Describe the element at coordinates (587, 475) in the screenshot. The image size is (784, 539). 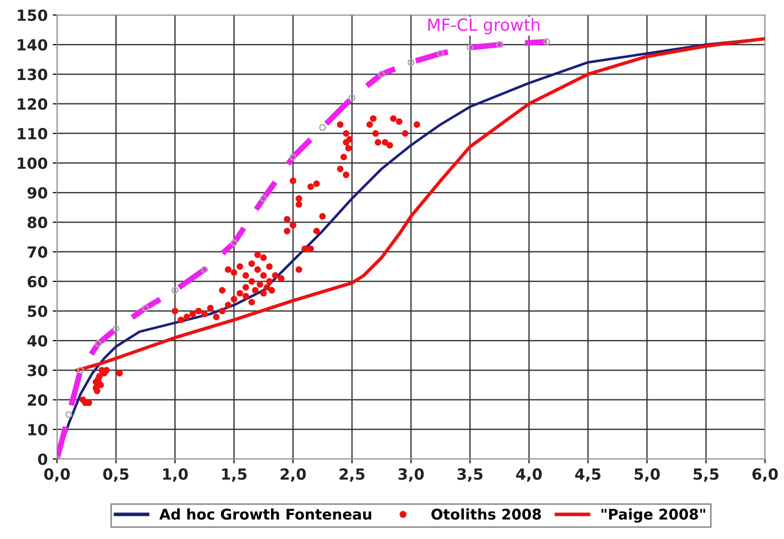
I see `x-tick-label: 4,5` at that location.